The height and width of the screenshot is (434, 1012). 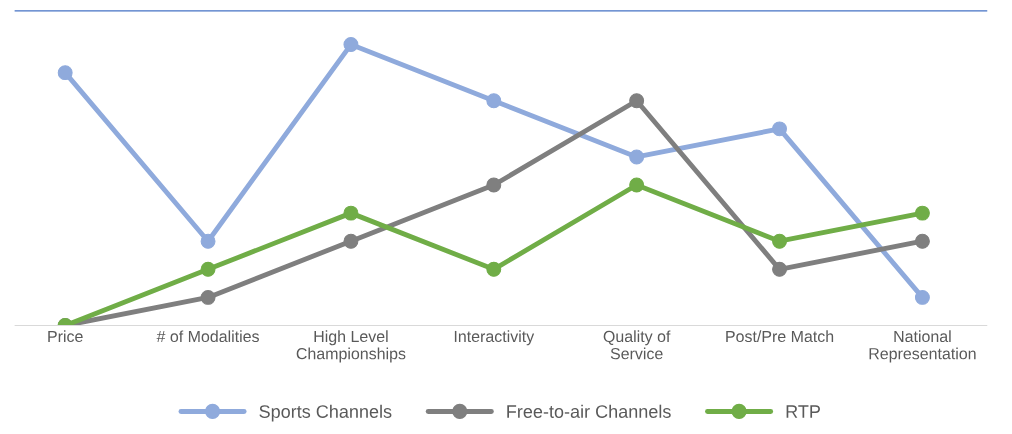 What do you see at coordinates (922, 346) in the screenshot?
I see `x-tick-label: National Representation` at bounding box center [922, 346].